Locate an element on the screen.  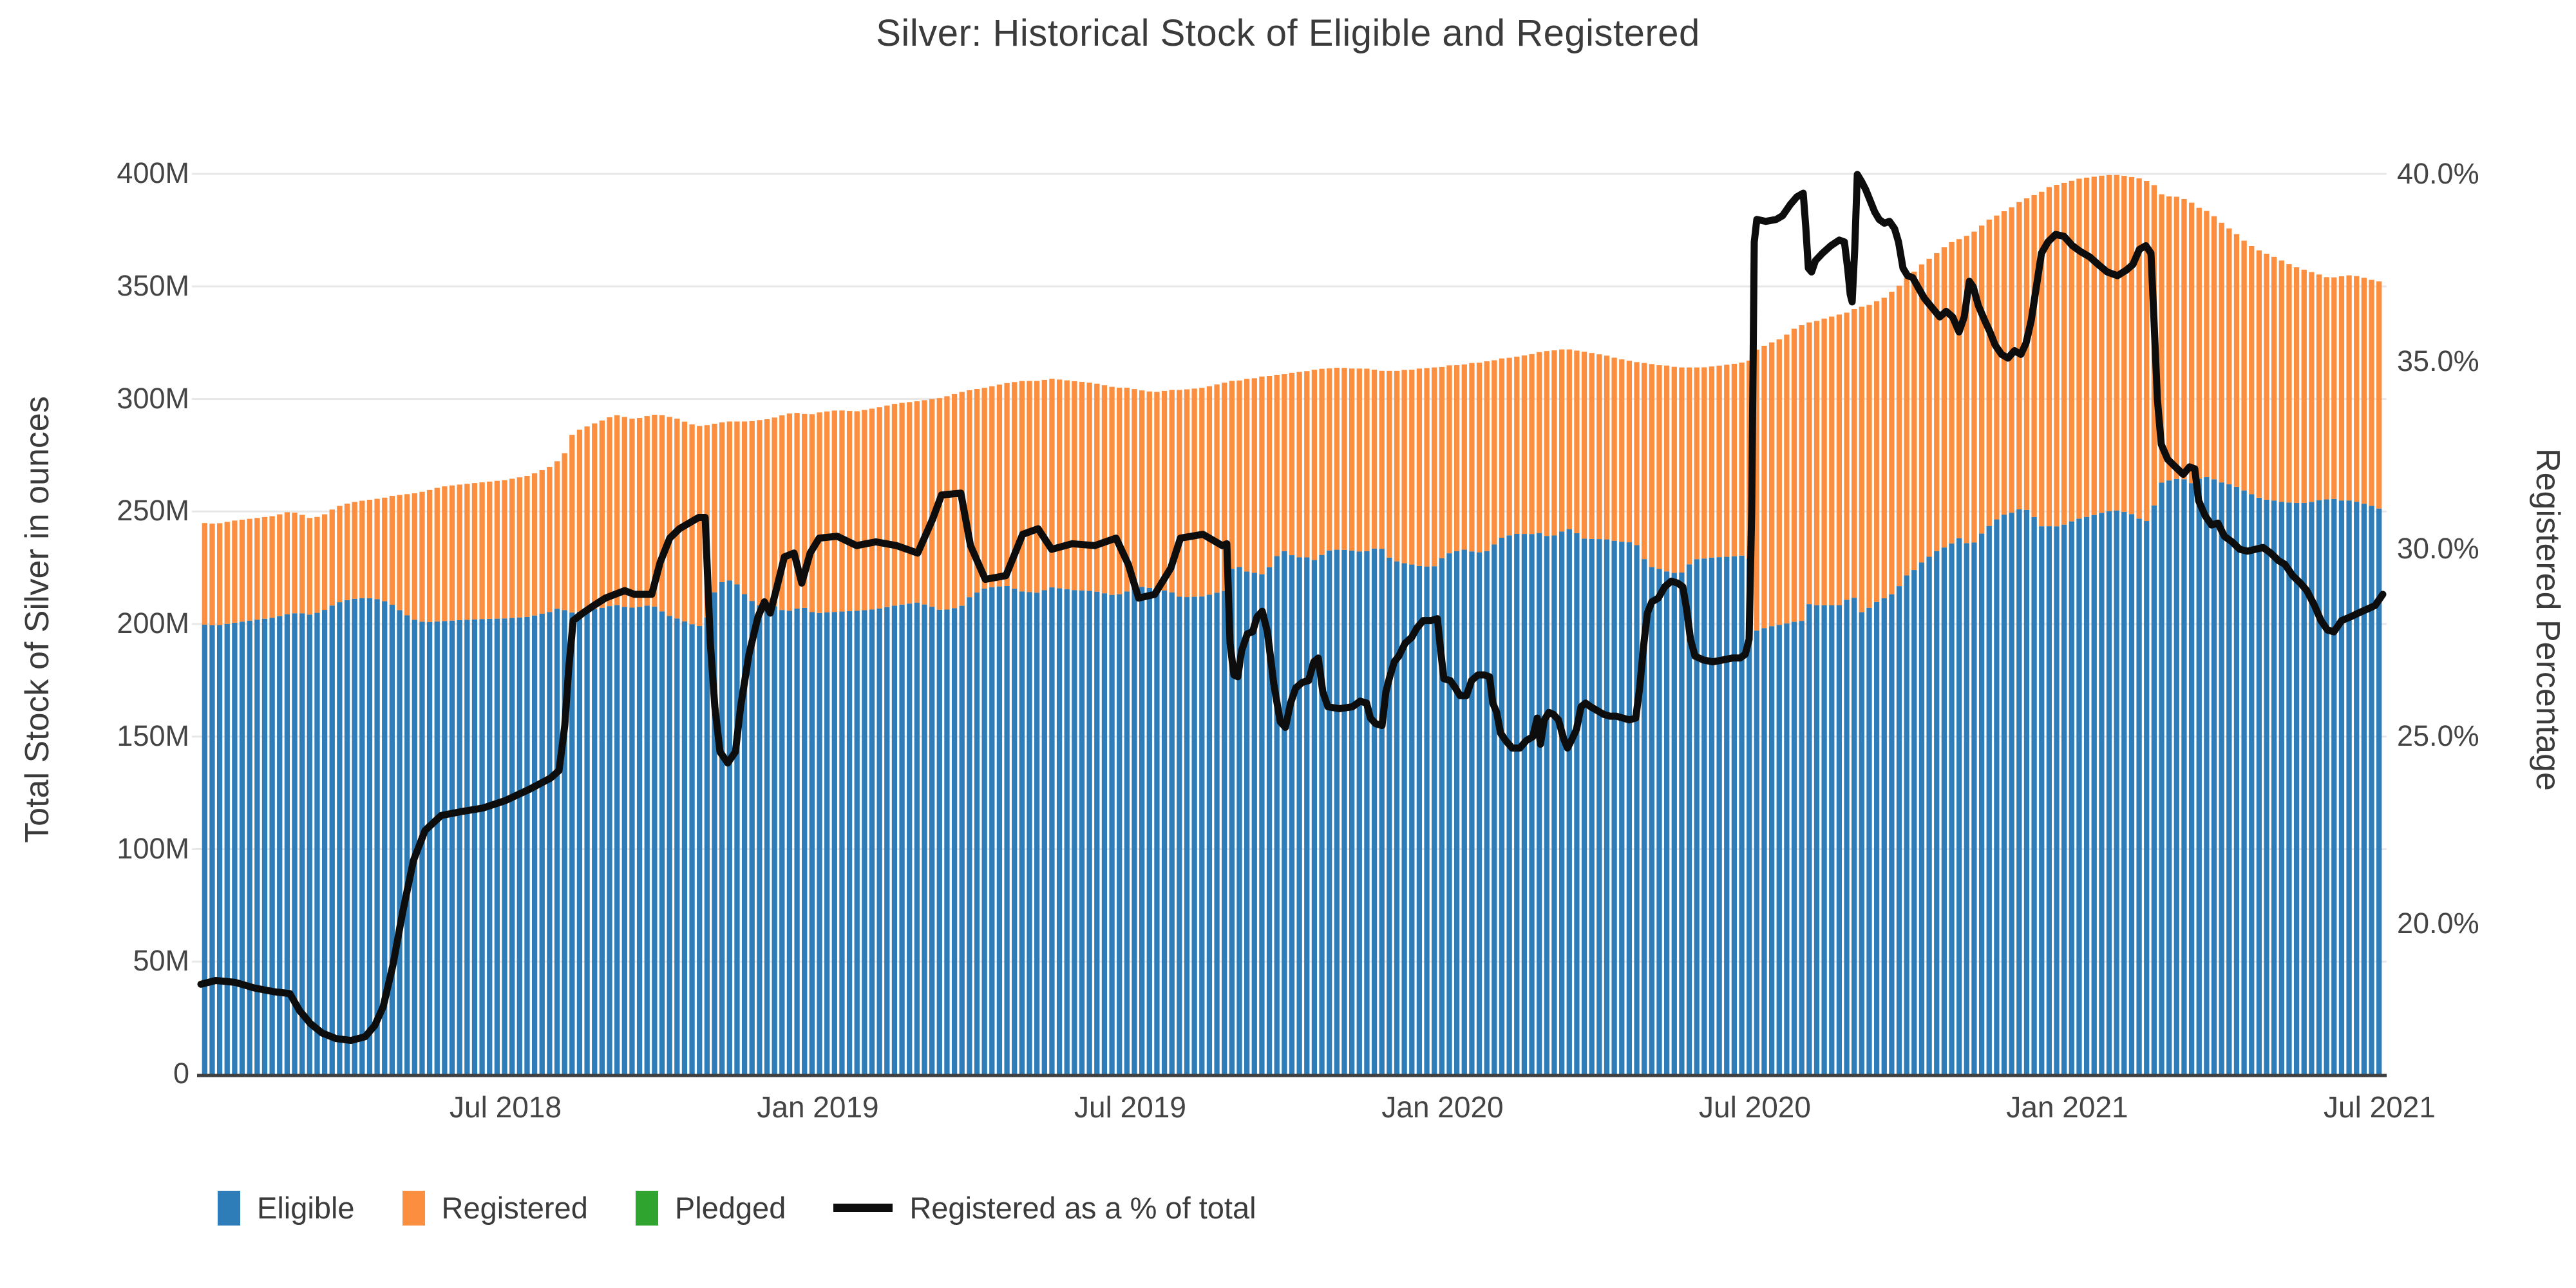
legend-item-label: Registered as a % of total is located at coordinates (1082, 1208).